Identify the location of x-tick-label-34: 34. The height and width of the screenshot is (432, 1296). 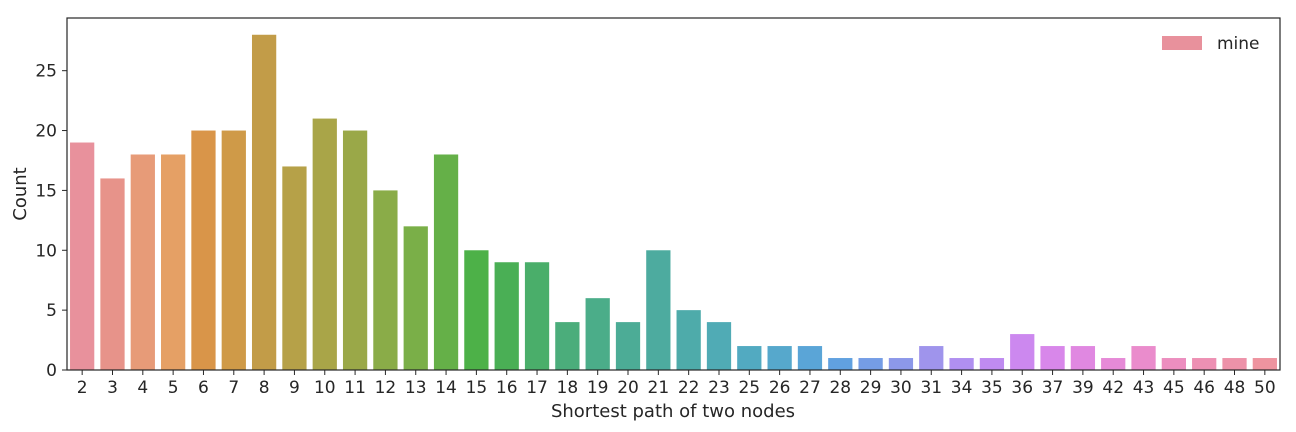
(962, 388).